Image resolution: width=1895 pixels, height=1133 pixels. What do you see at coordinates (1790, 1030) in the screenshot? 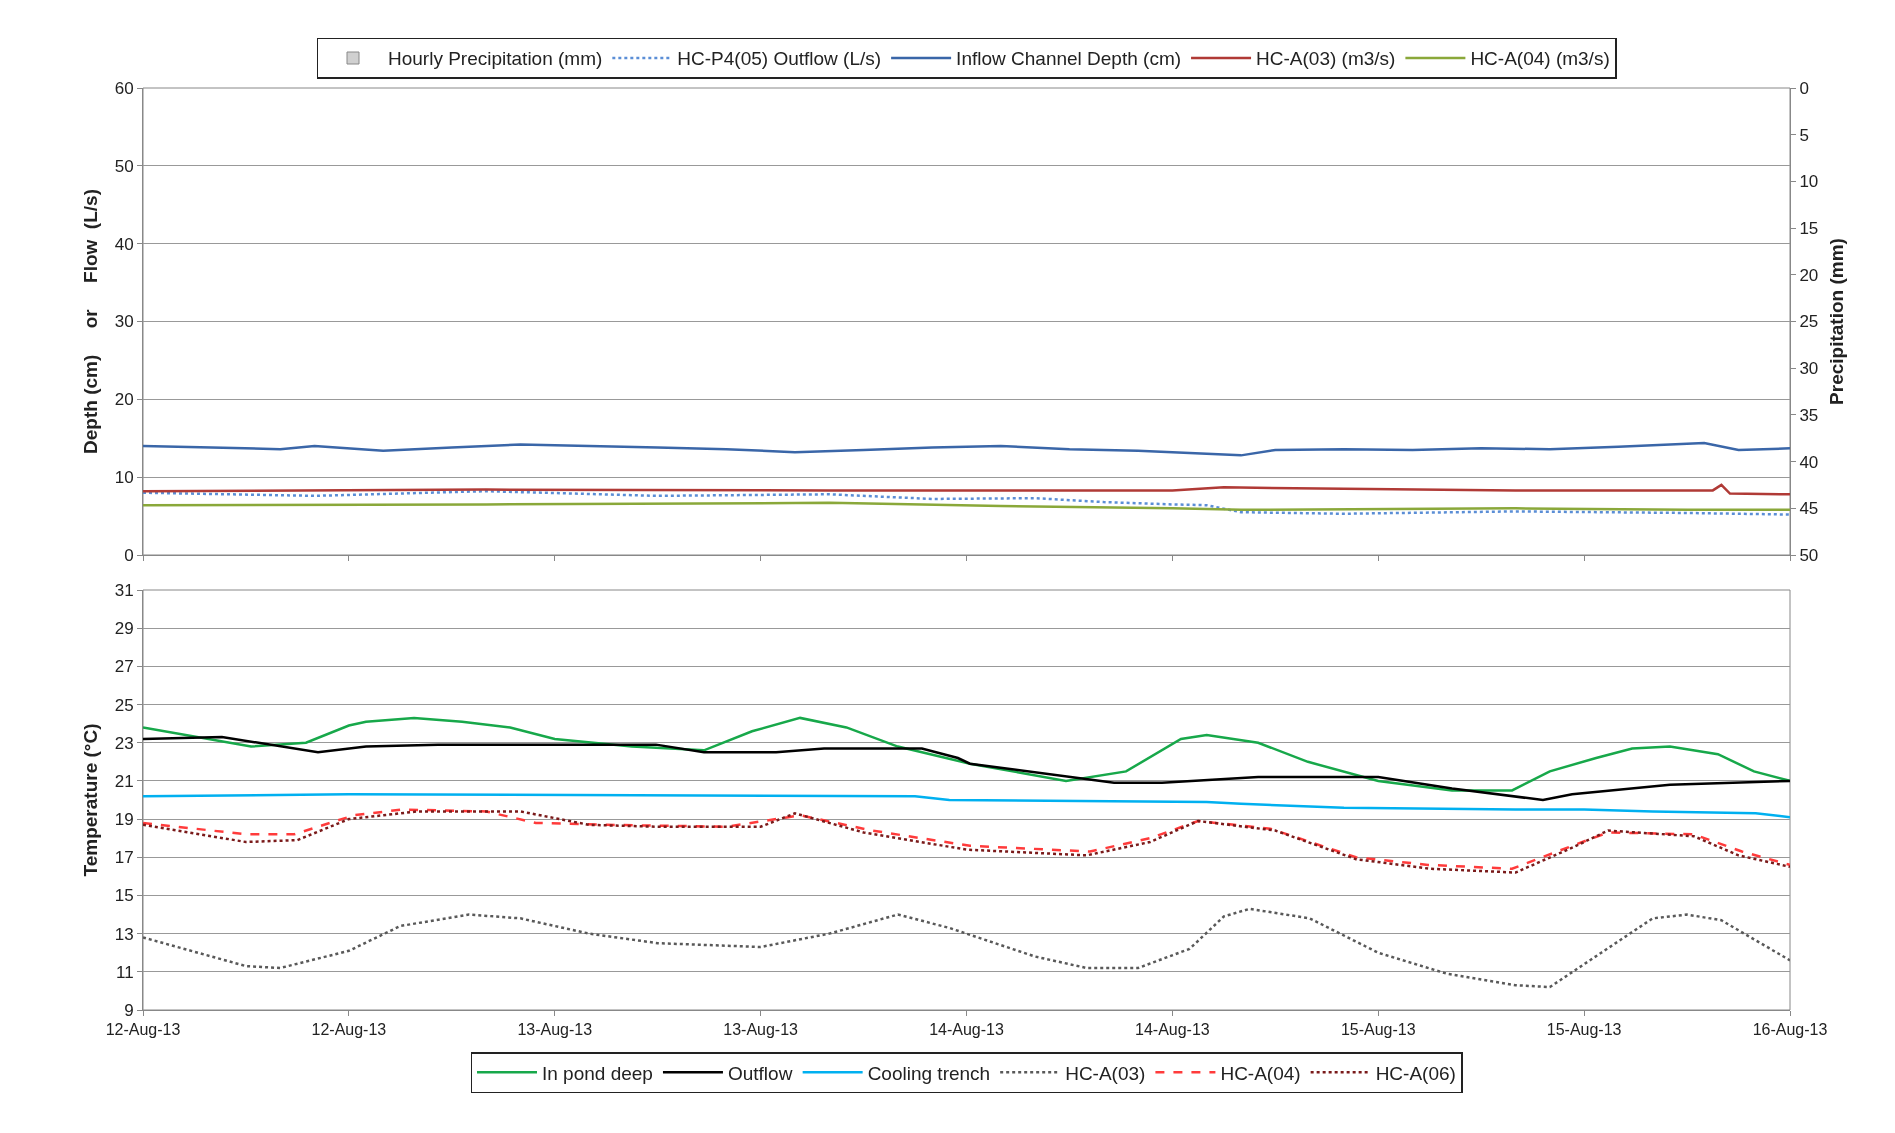
I see `x-tick-label: 16-Aug-13` at bounding box center [1790, 1030].